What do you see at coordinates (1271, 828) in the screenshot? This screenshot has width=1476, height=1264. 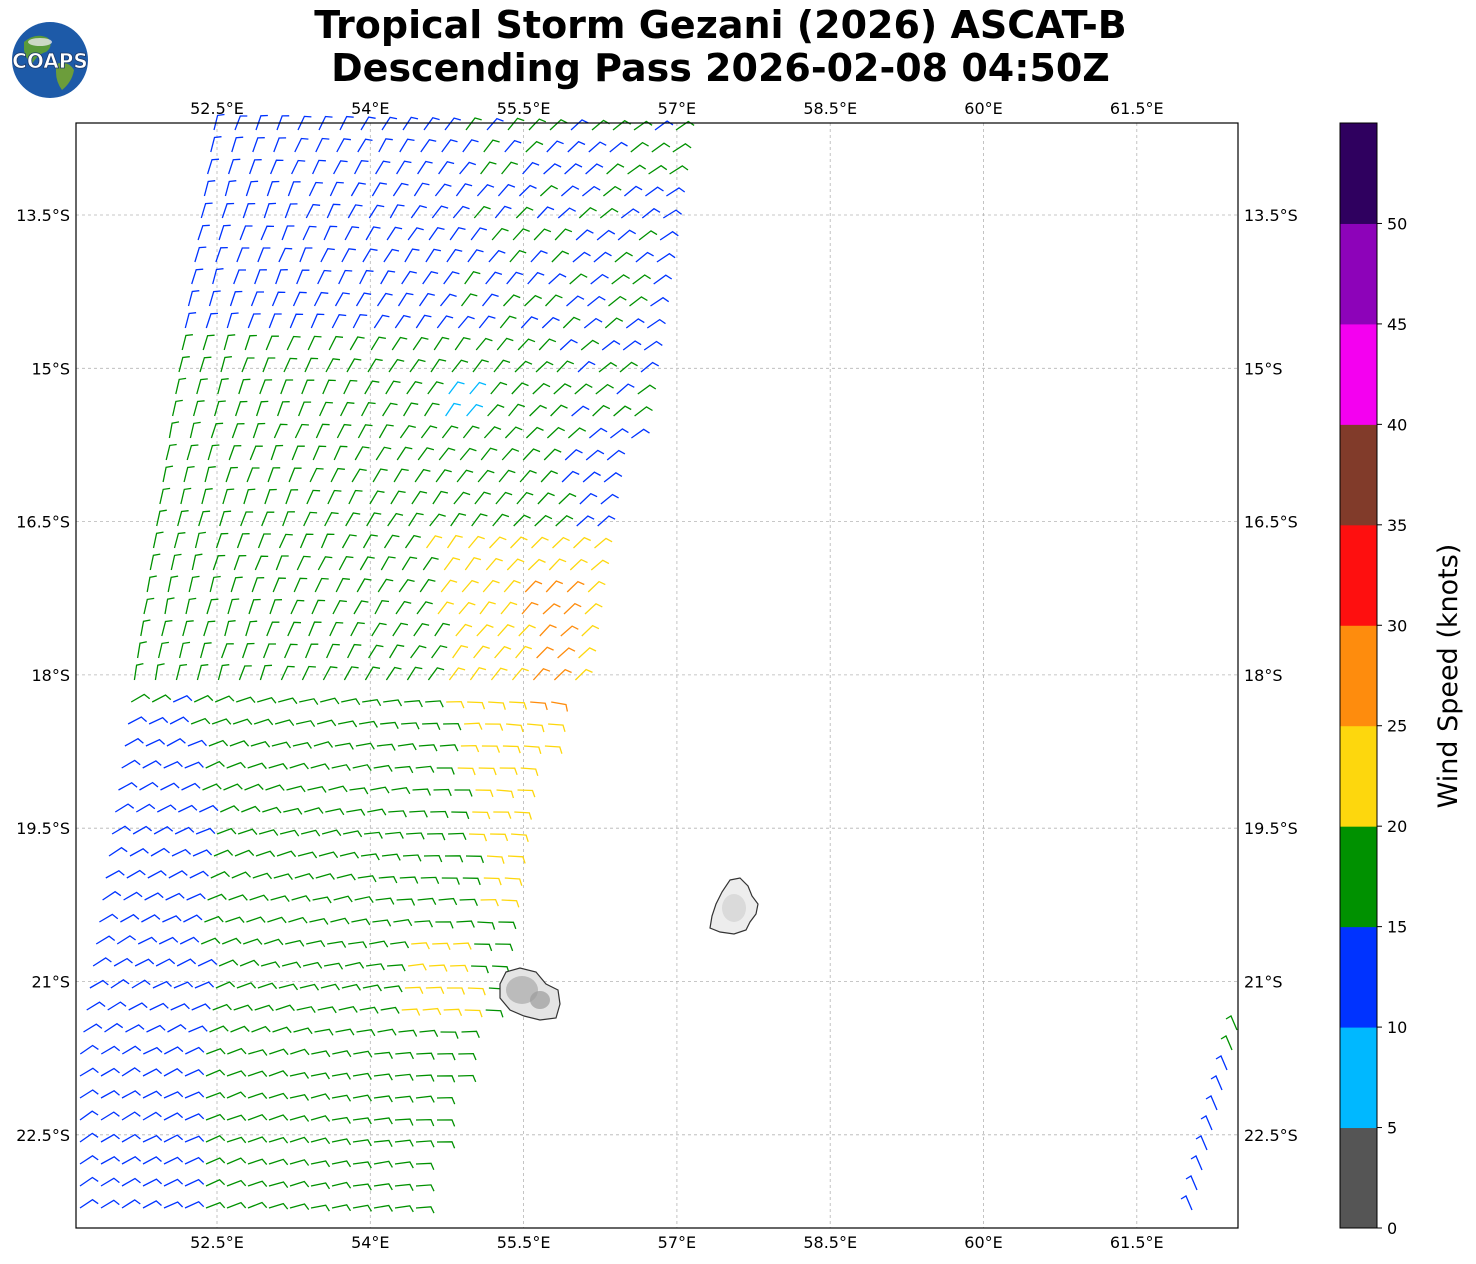 I see `lat-tick-right: 19.5°S` at bounding box center [1271, 828].